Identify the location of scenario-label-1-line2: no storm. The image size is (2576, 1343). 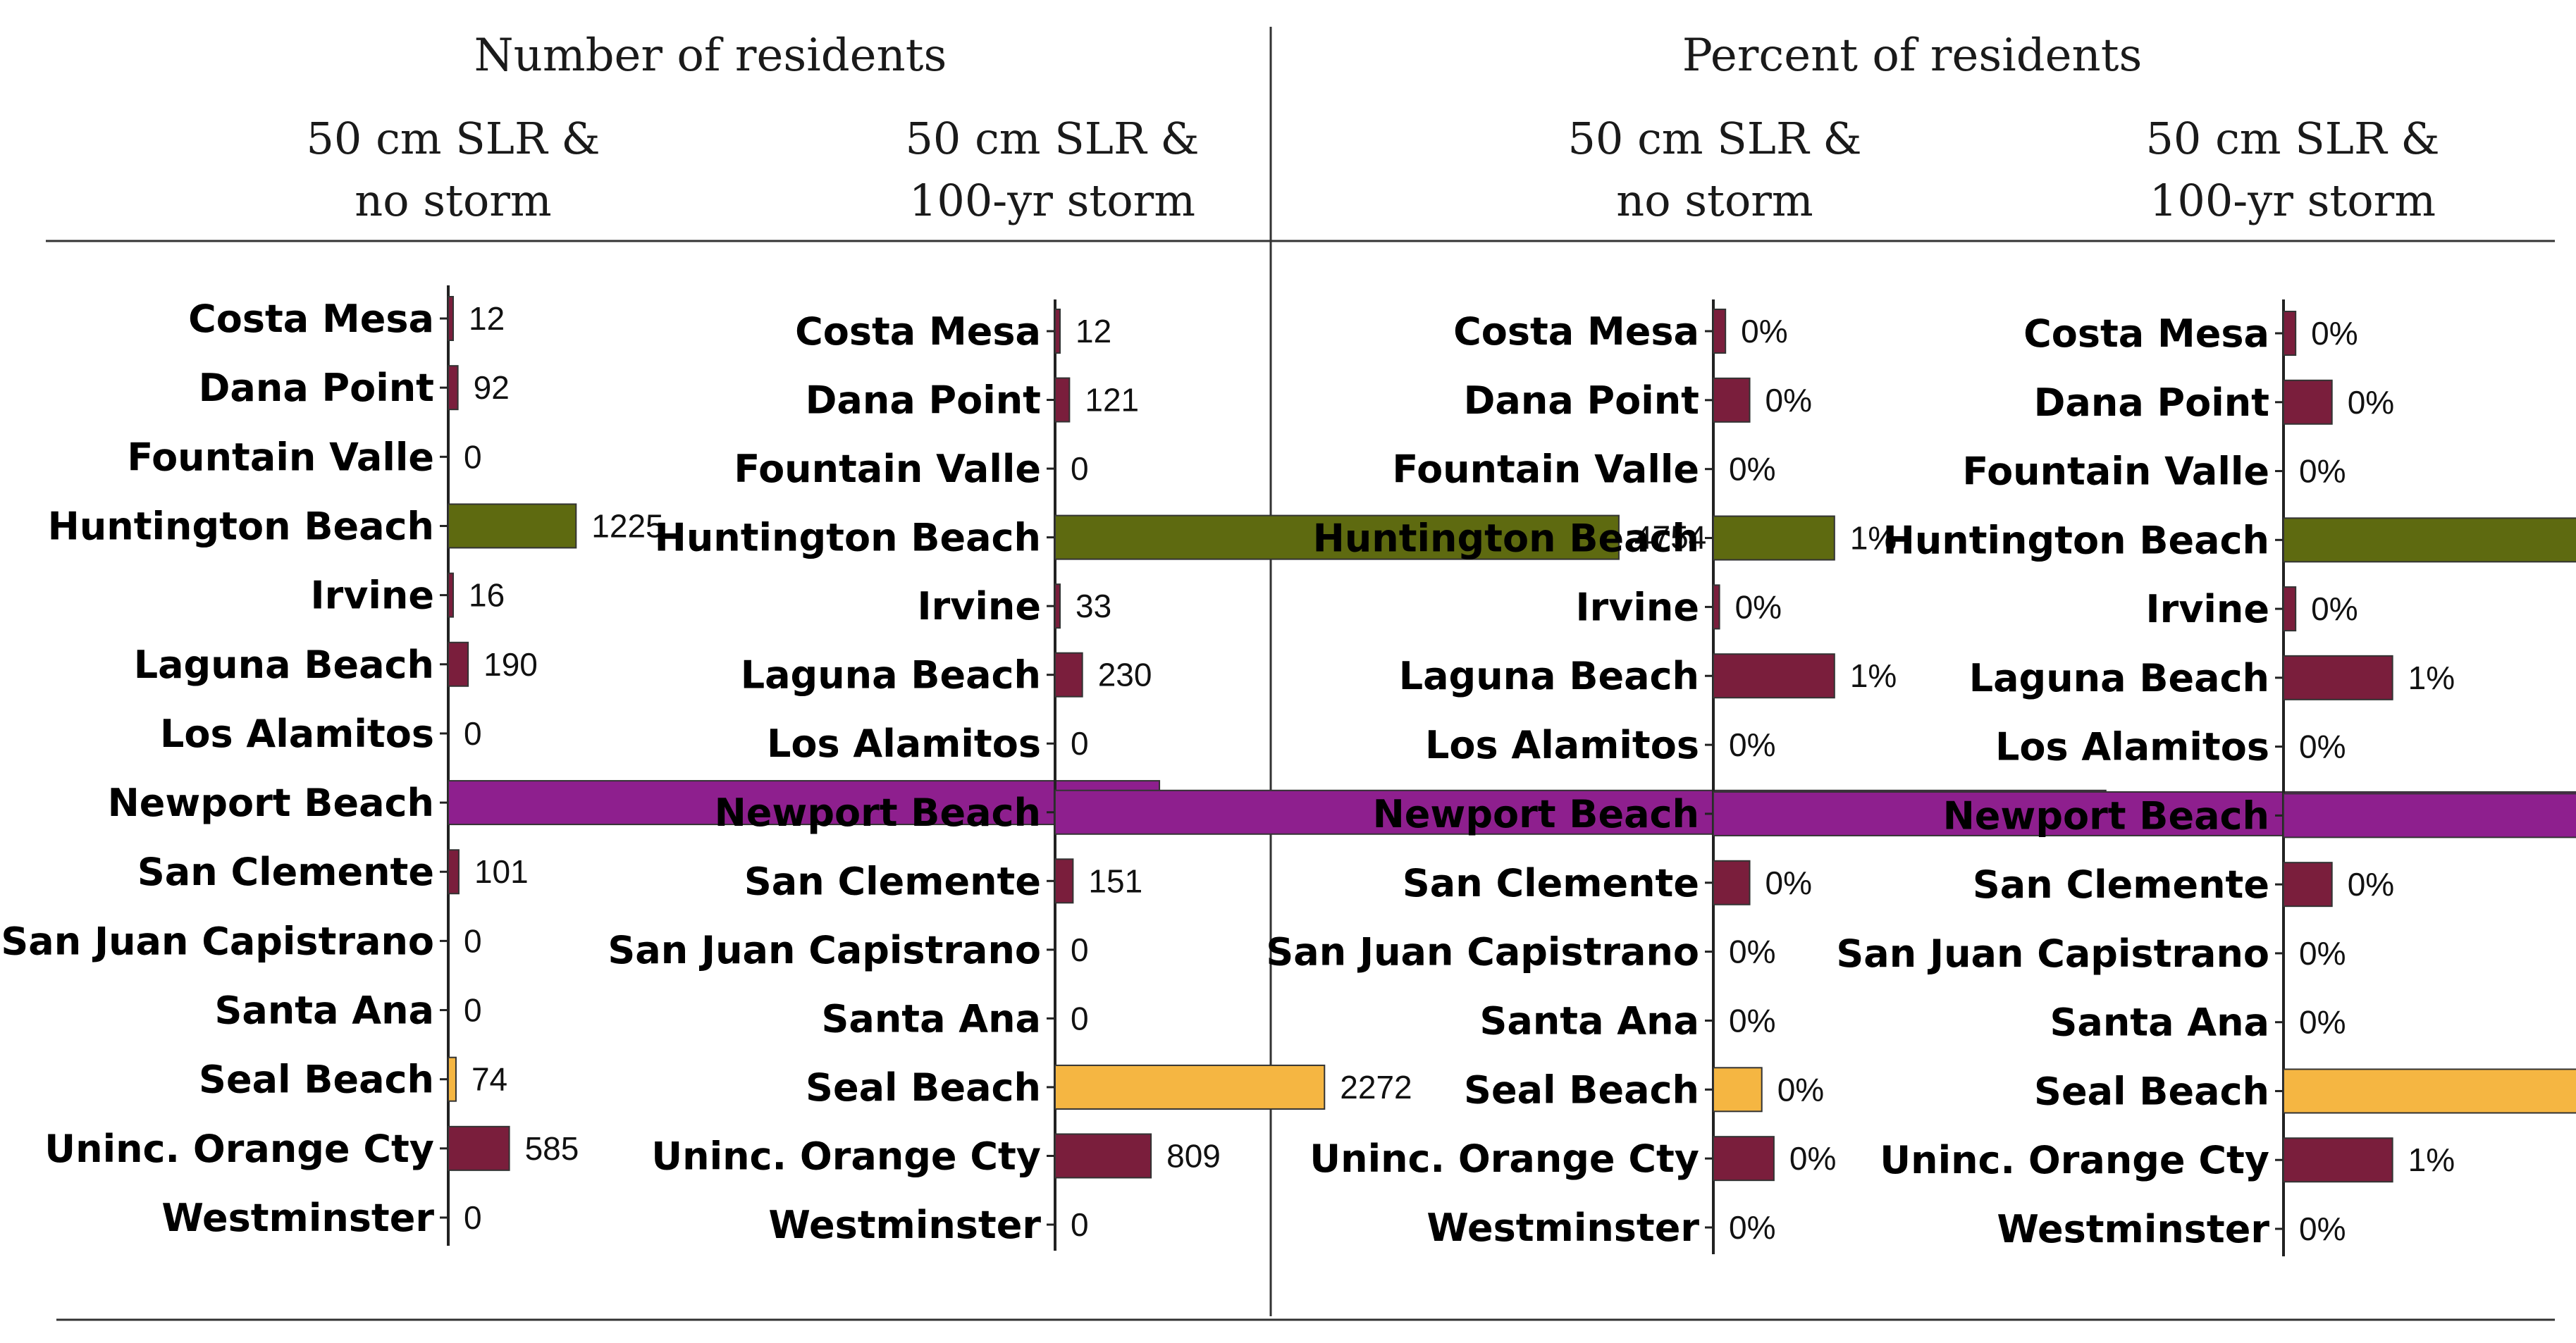
(453, 200).